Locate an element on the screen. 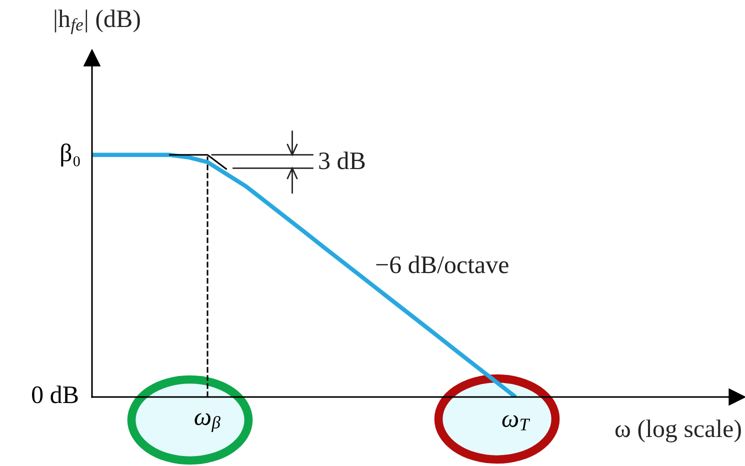  text: β₀ is located at coordinates (70, 155).